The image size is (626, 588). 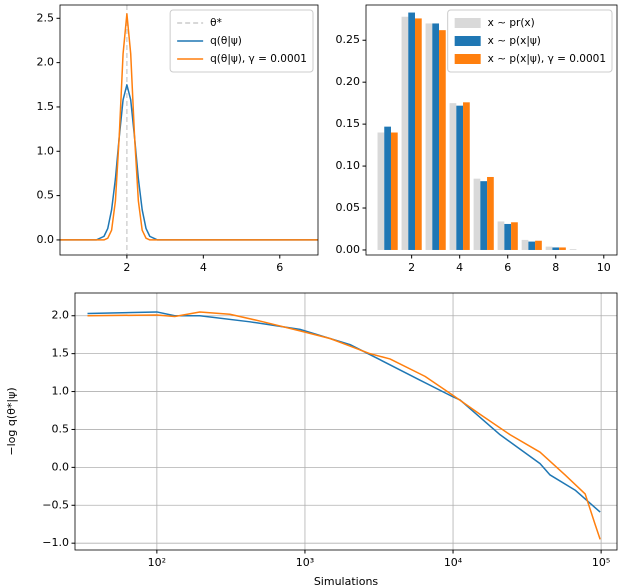 What do you see at coordinates (189, 162) in the screenshot?
I see `series-line` at bounding box center [189, 162].